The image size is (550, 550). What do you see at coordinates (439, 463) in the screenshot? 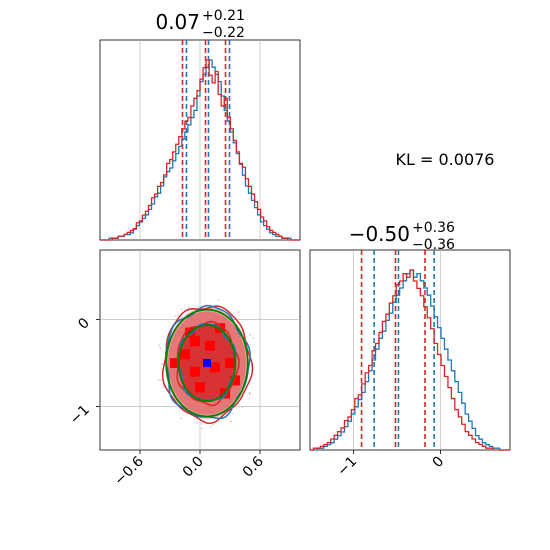
I see `param2-x-tick-label: 0` at bounding box center [439, 463].